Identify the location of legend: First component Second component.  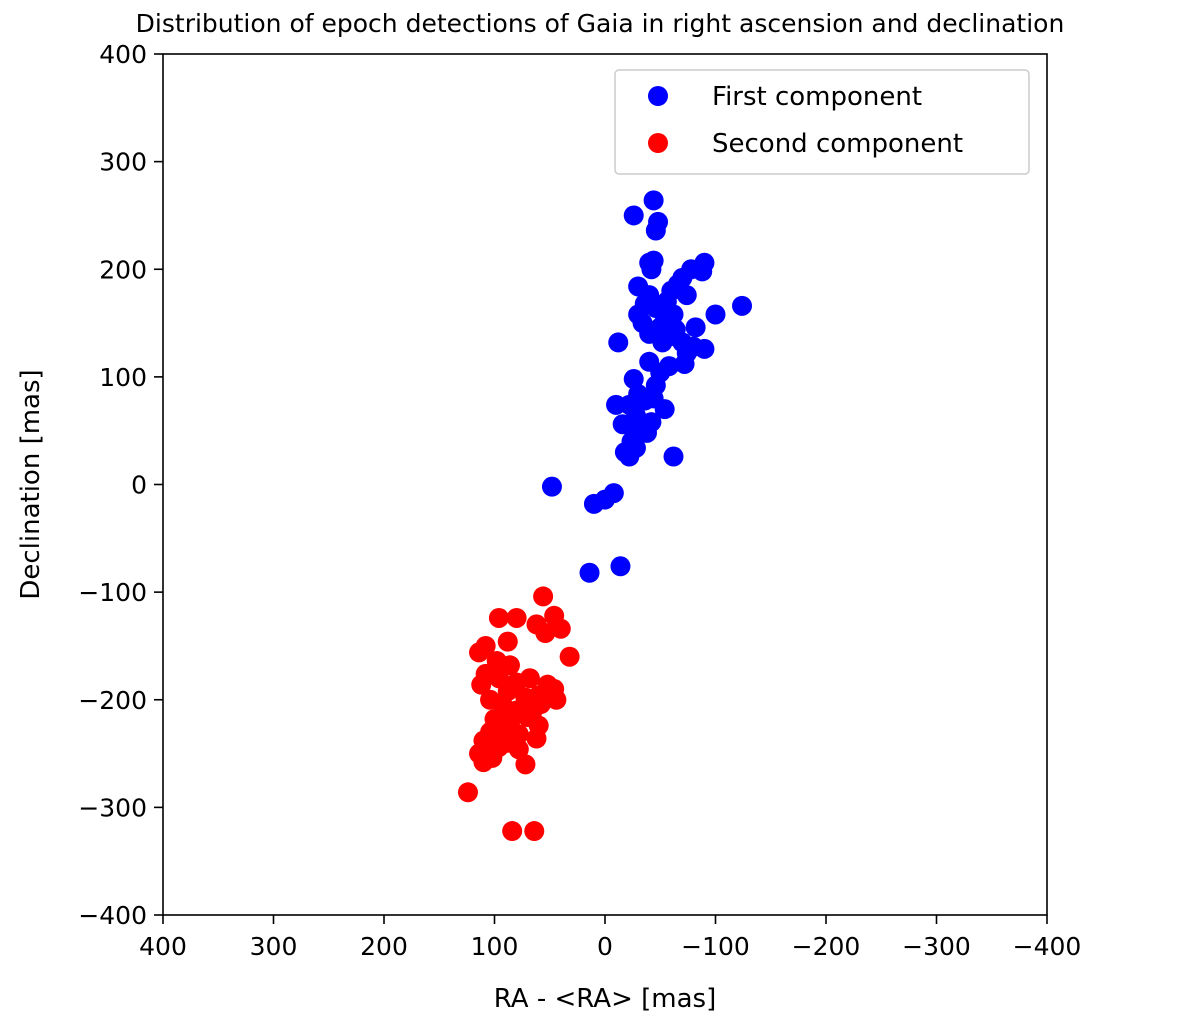
(822, 122).